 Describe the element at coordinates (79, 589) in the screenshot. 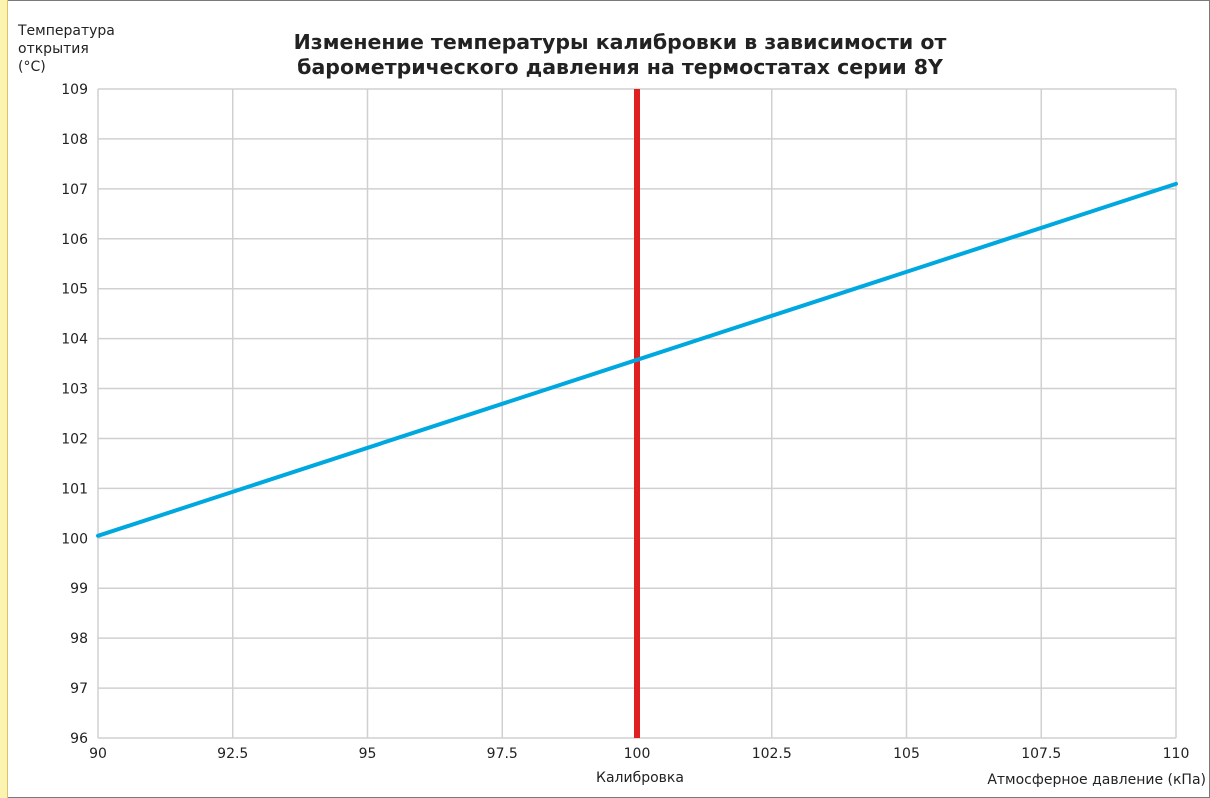

I see `y-tick-label: 99` at that location.